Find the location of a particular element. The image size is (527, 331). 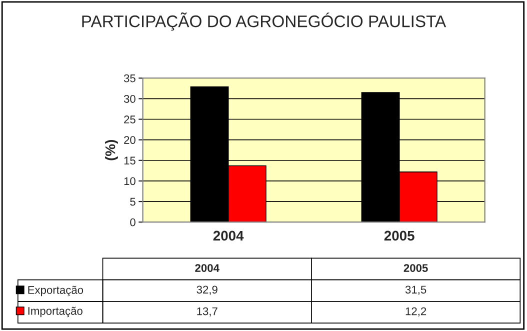

y-tick-label: 15 is located at coordinates (130, 160).